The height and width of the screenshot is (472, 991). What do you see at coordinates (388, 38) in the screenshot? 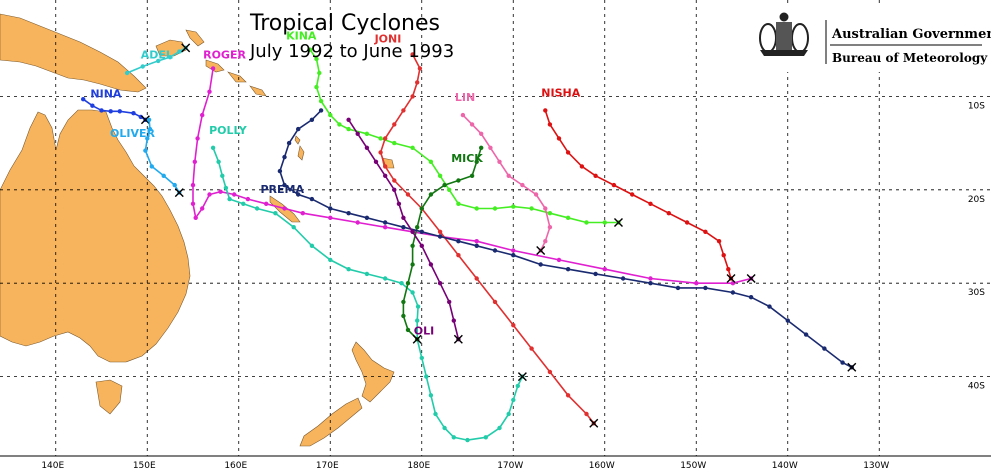
I see `cyclone-label-joni: JONI` at bounding box center [388, 38].